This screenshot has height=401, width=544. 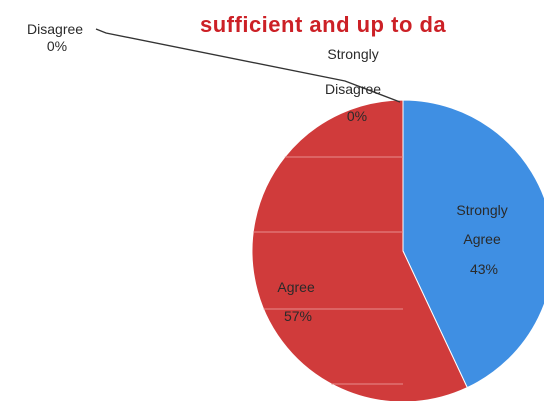 What do you see at coordinates (55, 29) in the screenshot?
I see `disagree-name: Disagree` at bounding box center [55, 29].